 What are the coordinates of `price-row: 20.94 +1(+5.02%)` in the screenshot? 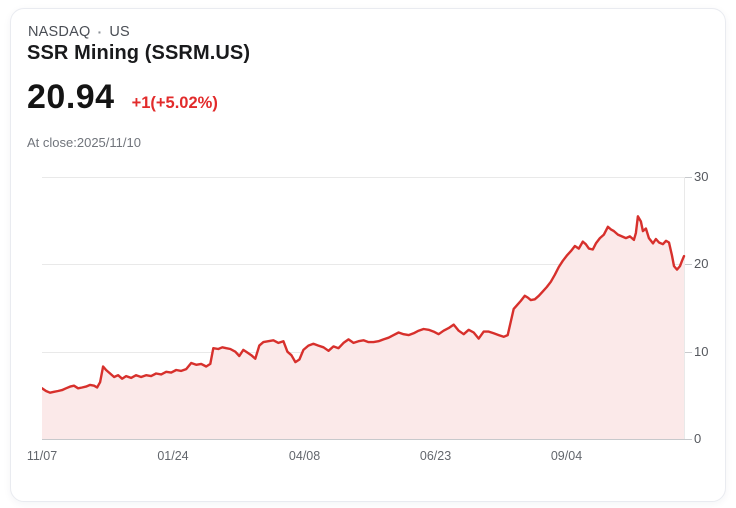 It's located at (122, 97).